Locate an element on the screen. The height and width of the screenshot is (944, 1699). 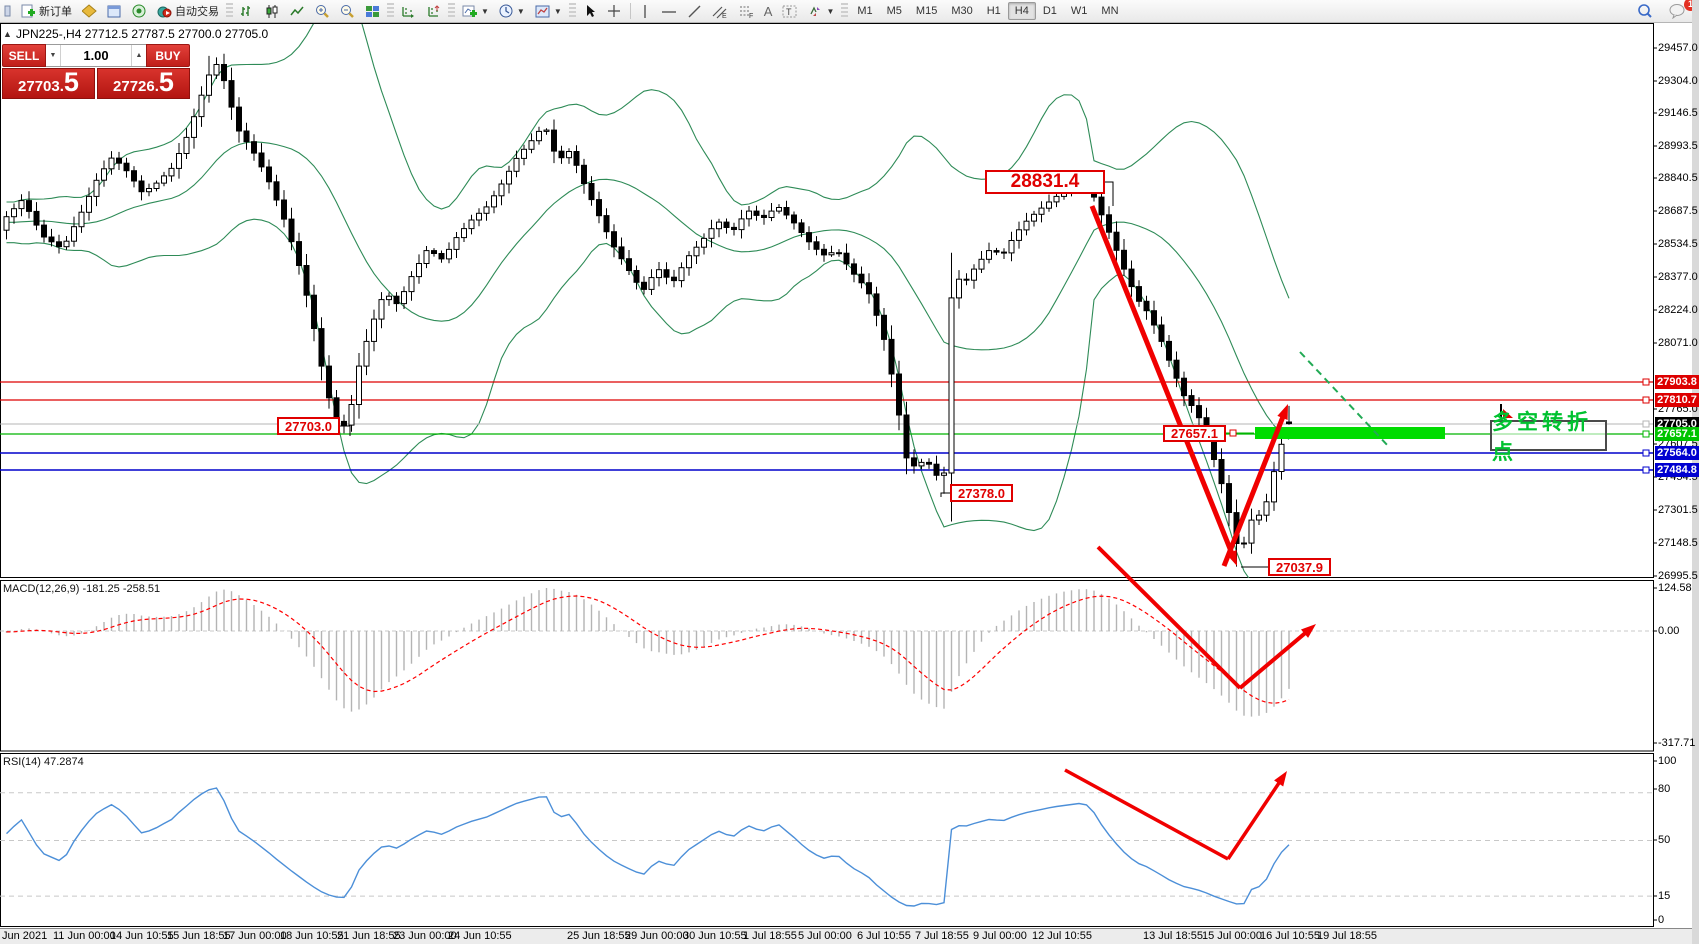
sell-button: SELL is located at coordinates (24, 55).